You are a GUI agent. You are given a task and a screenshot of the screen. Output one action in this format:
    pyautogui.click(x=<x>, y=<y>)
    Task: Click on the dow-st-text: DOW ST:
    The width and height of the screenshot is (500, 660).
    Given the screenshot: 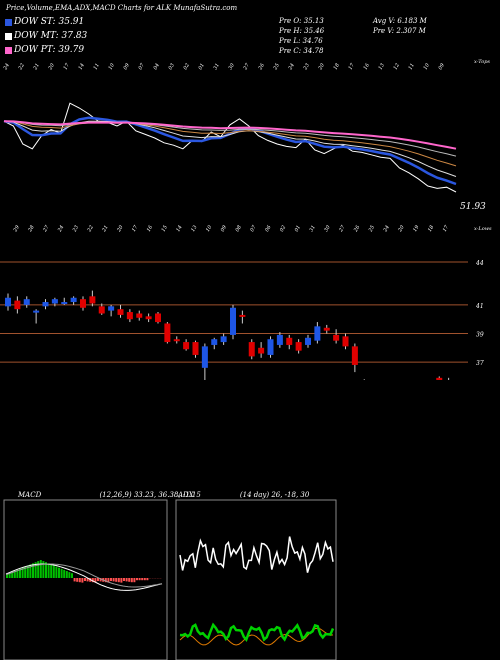 What is the action you would take?
    pyautogui.click(x=35, y=22)
    